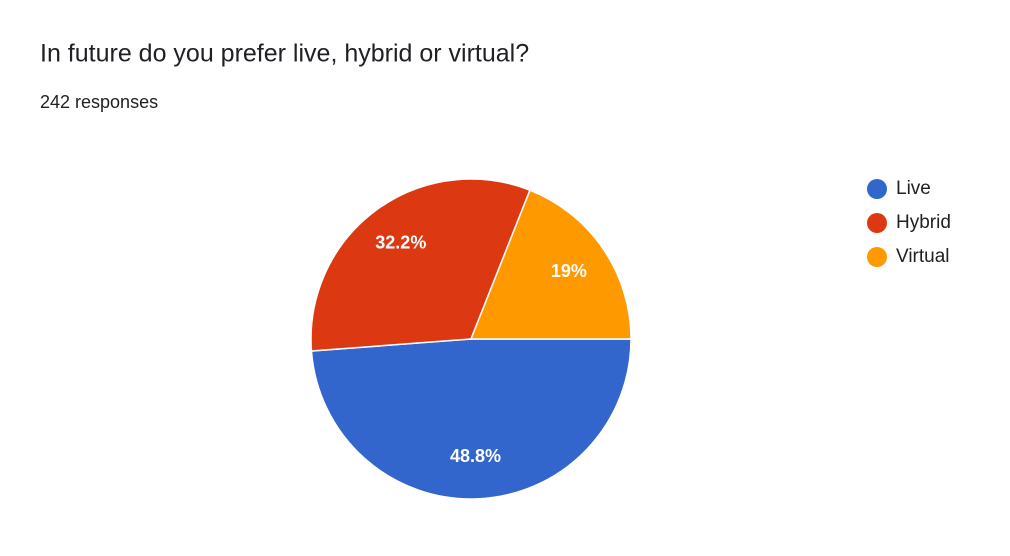 The height and width of the screenshot is (556, 1010). Describe the element at coordinates (400, 242) in the screenshot. I see `slice-label: 32.2%` at that location.